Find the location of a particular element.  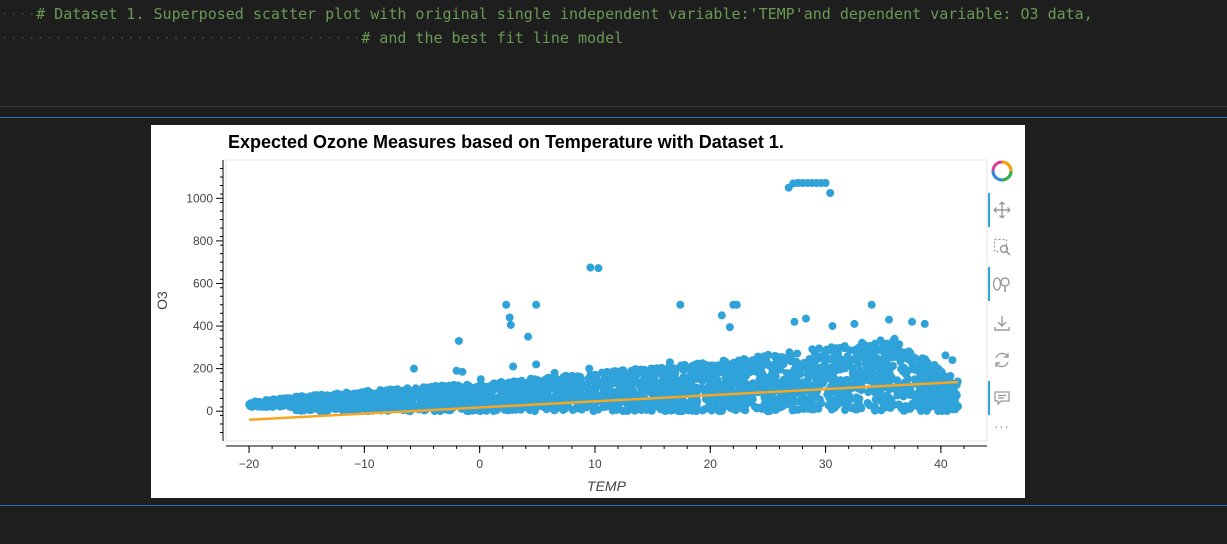

save-icon is located at coordinates (1002, 323).